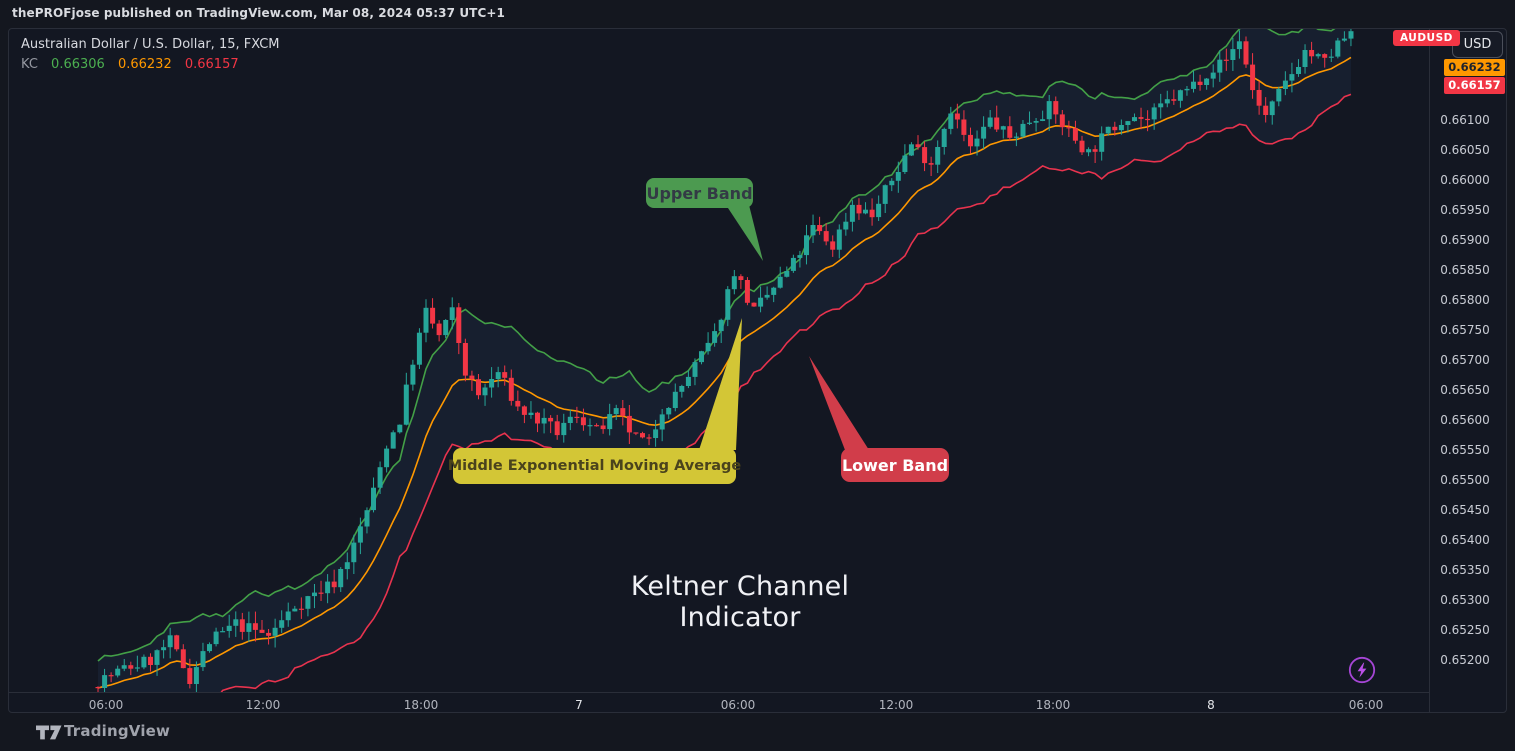 Image resolution: width=1515 pixels, height=751 pixels. Describe the element at coordinates (1465, 180) in the screenshot. I see `price-tick-label: 0.66000` at that location.